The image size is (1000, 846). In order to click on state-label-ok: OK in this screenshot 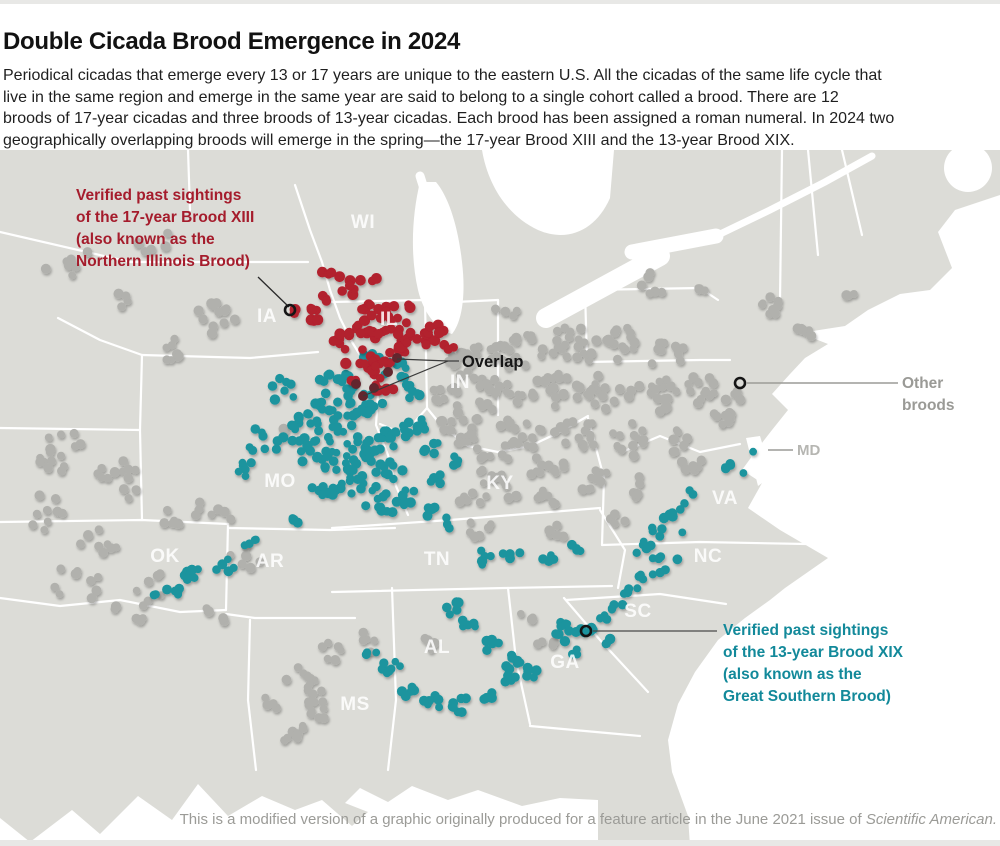, I will do `click(165, 556)`.